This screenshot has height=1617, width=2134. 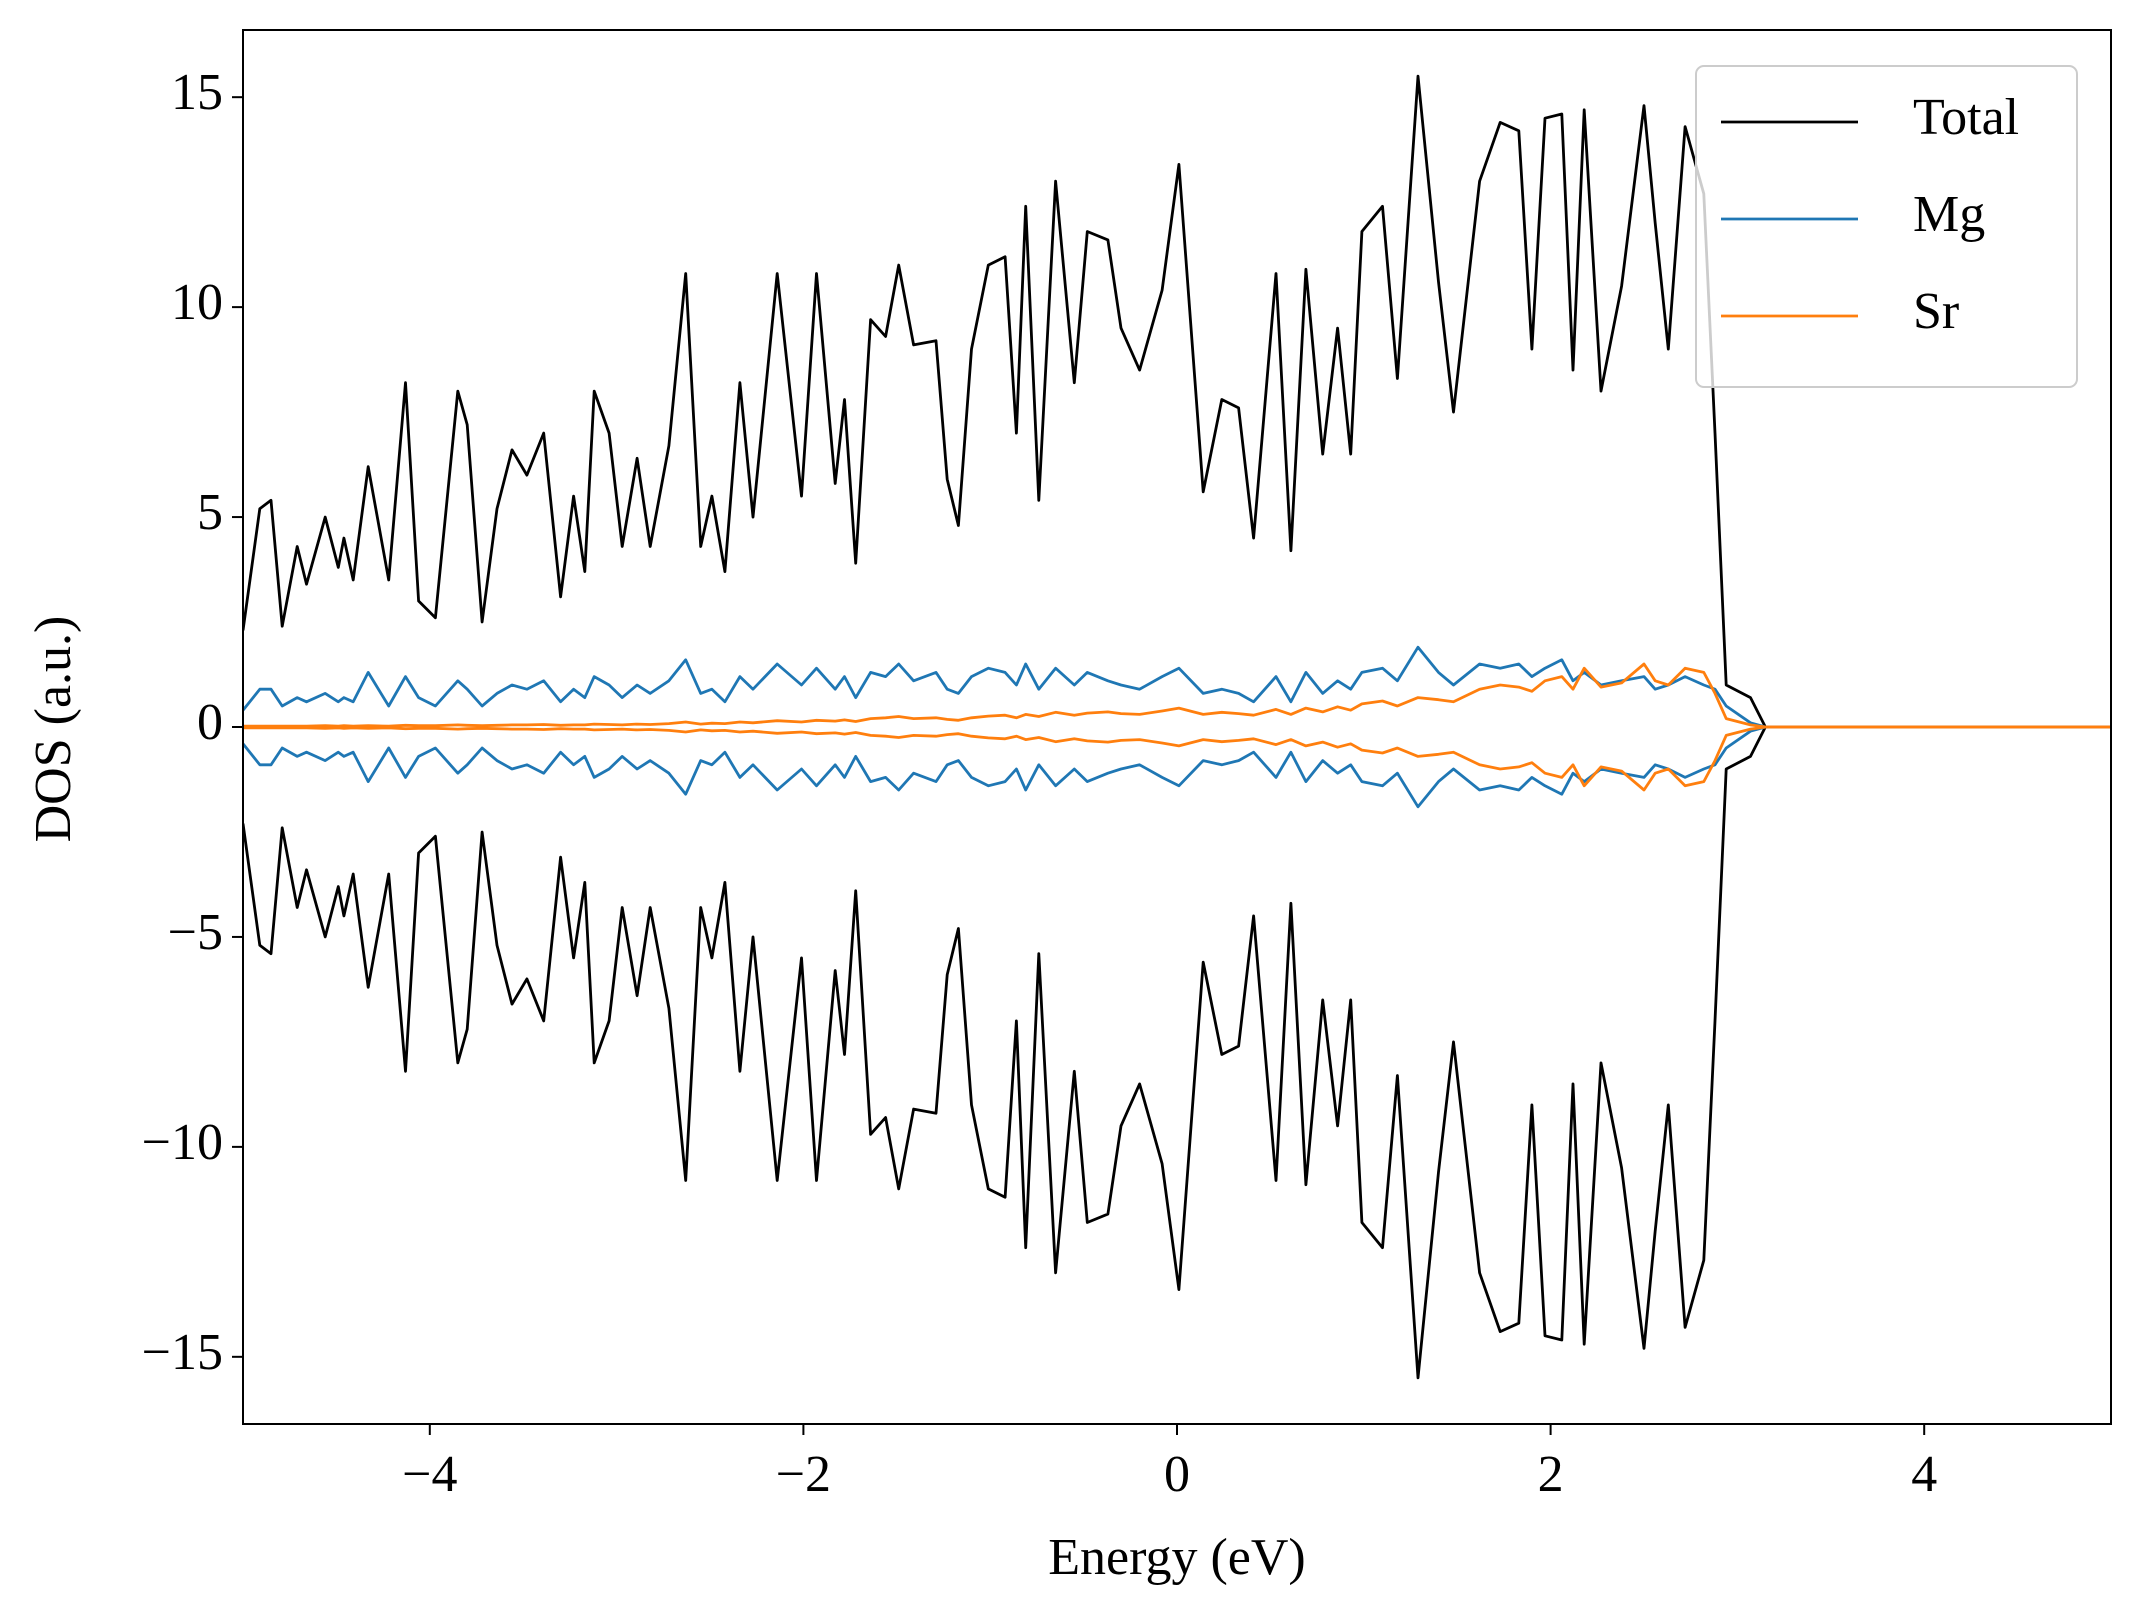 I want to click on legend-box, so click(x=1886, y=226).